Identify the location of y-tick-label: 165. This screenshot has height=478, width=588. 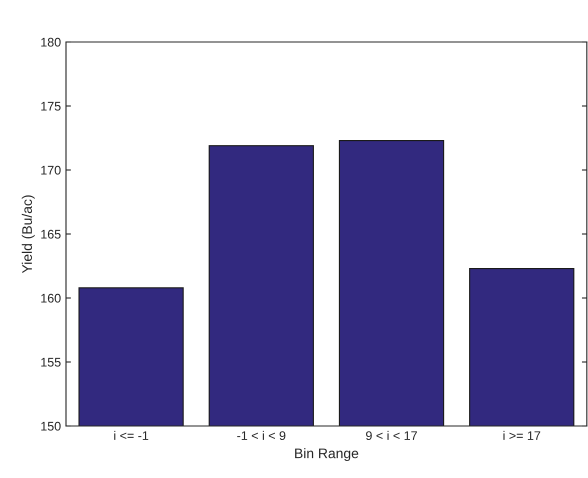
(51, 234).